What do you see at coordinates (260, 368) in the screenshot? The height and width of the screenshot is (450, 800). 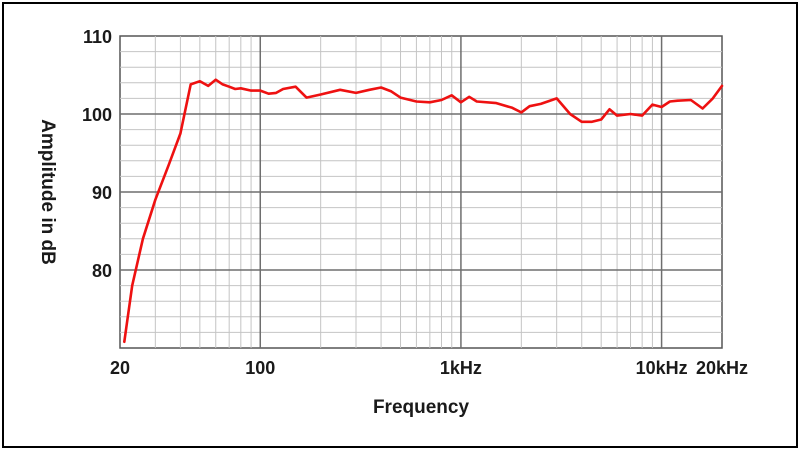 I see `x-tick-label: 100` at bounding box center [260, 368].